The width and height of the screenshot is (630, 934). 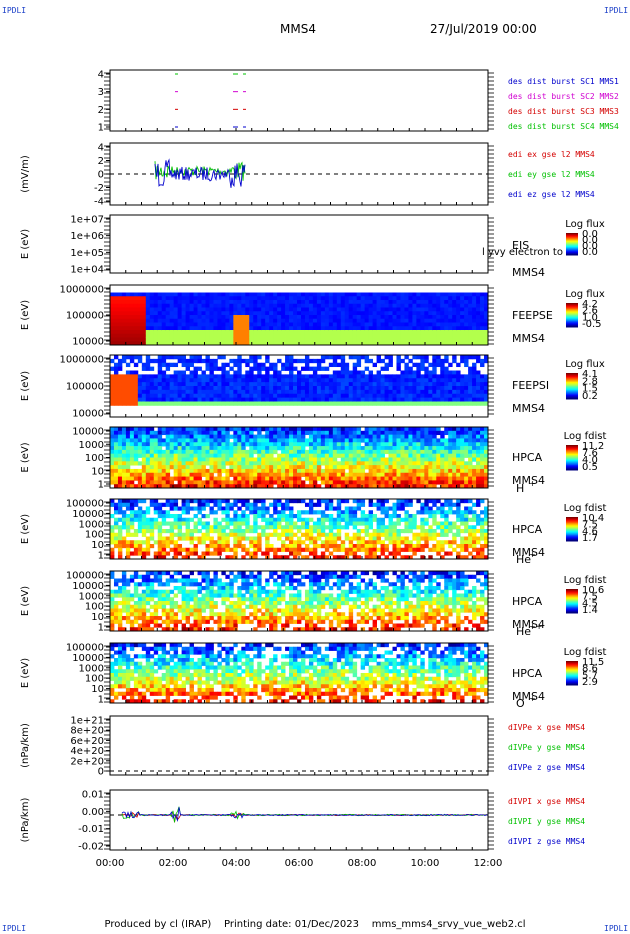 I want to click on panel-4-colorbar-swatch, so click(x=572, y=374).